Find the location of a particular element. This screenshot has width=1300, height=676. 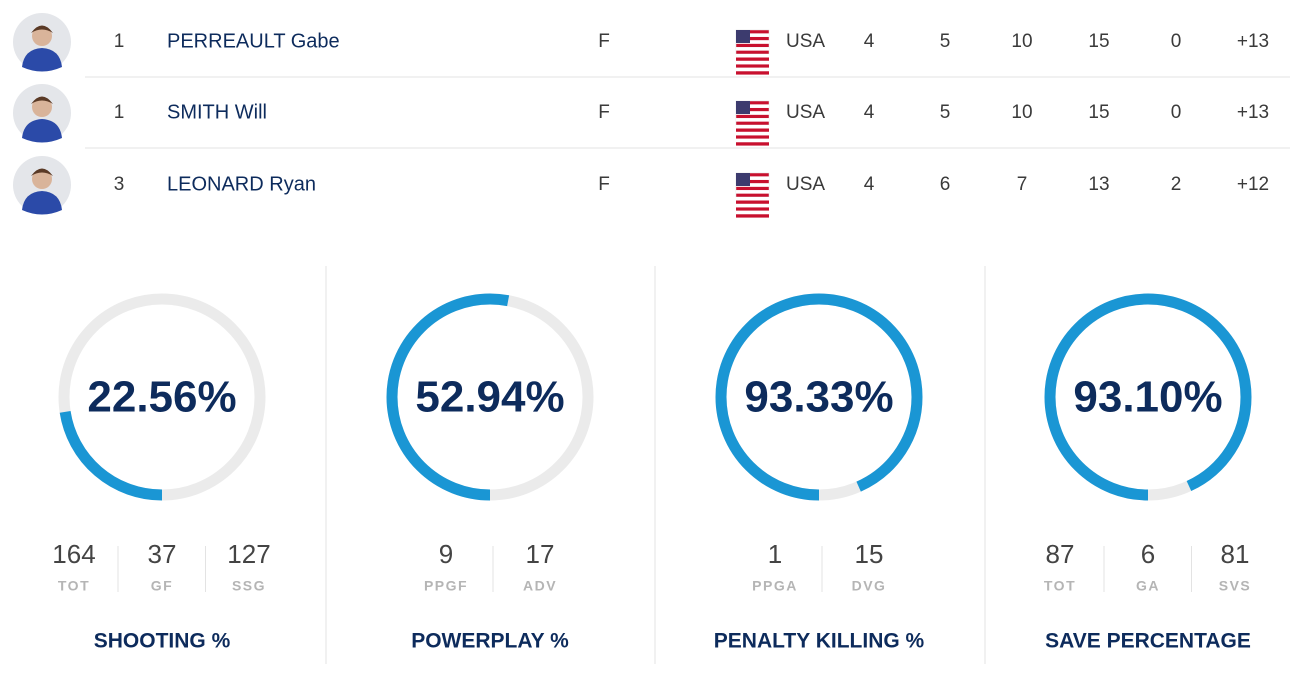

player-avatar is located at coordinates (42, 113).